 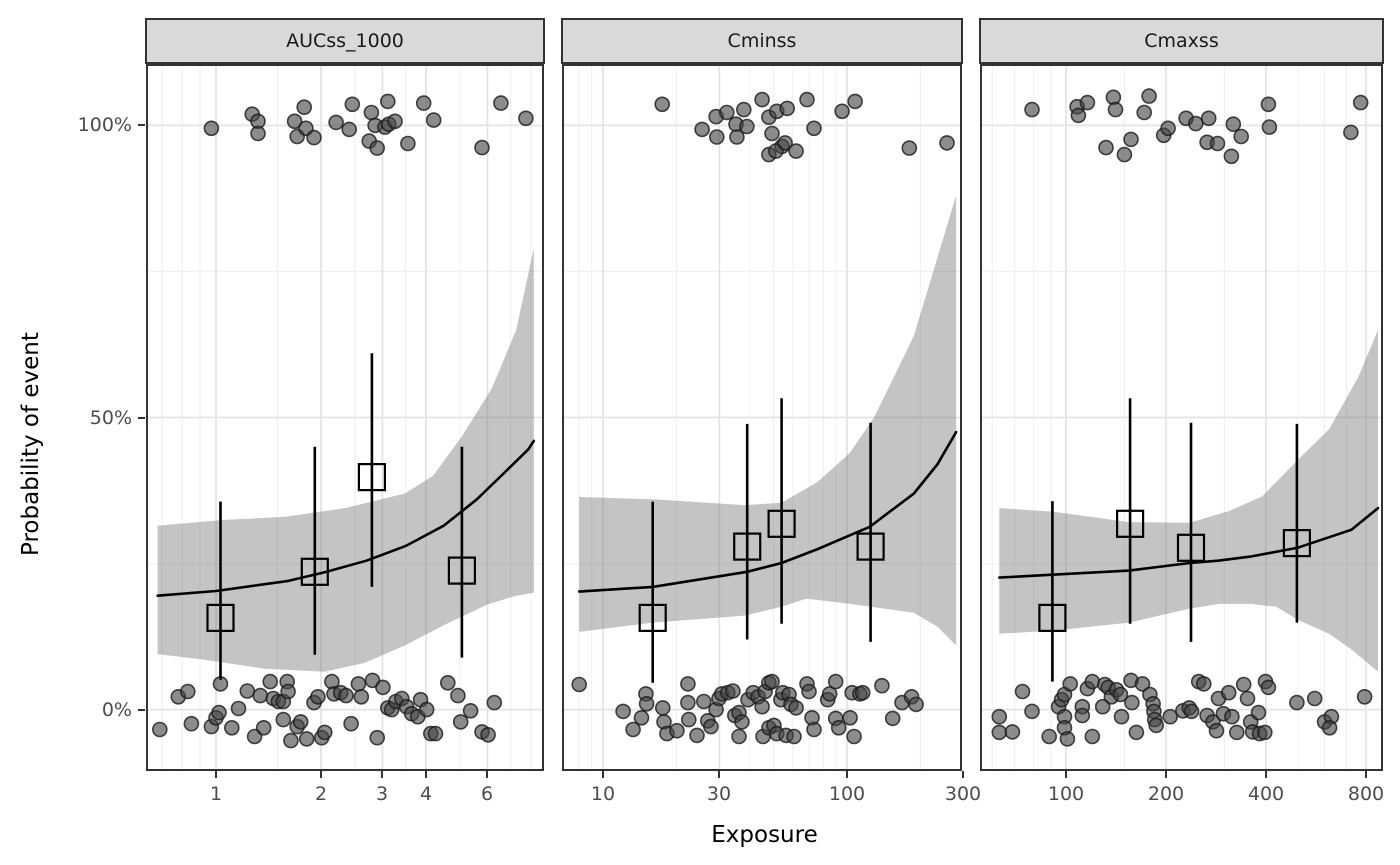 What do you see at coordinates (345, 41) in the screenshot?
I see `facet-strip: AUCss_1000` at bounding box center [345, 41].